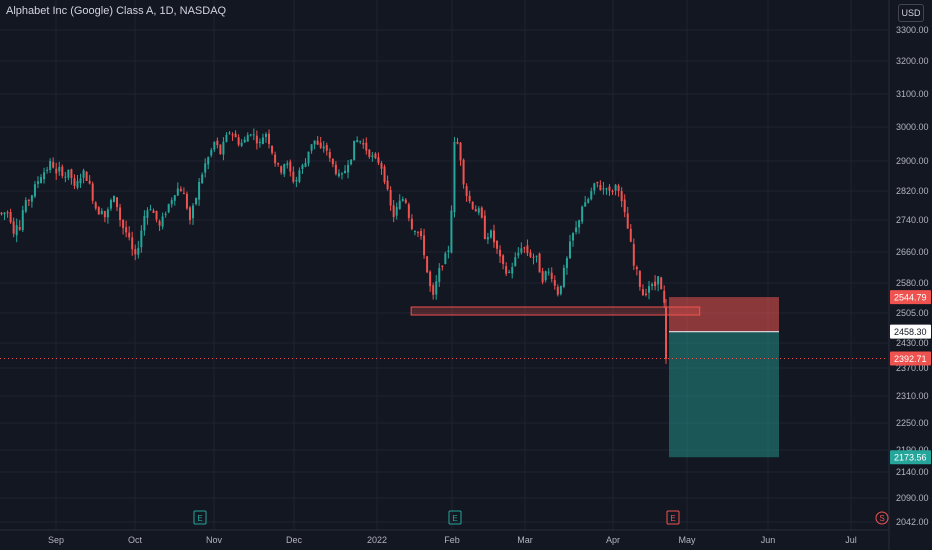 The image size is (932, 550). I want to click on y-tick-label: 3100.00, so click(912, 94).